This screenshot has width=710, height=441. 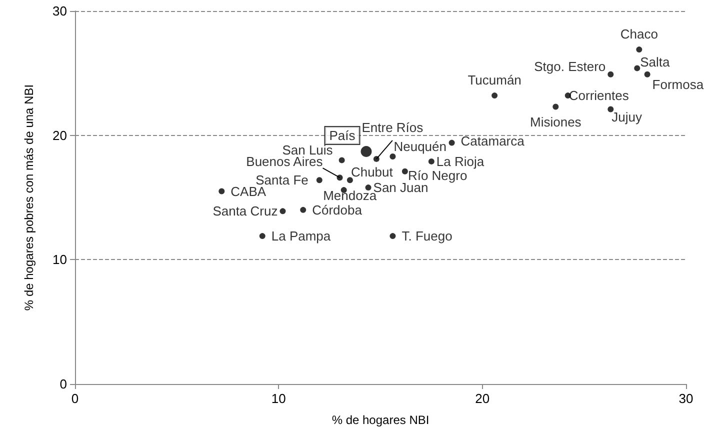 I want to click on annotation: Misiones, so click(x=556, y=122).